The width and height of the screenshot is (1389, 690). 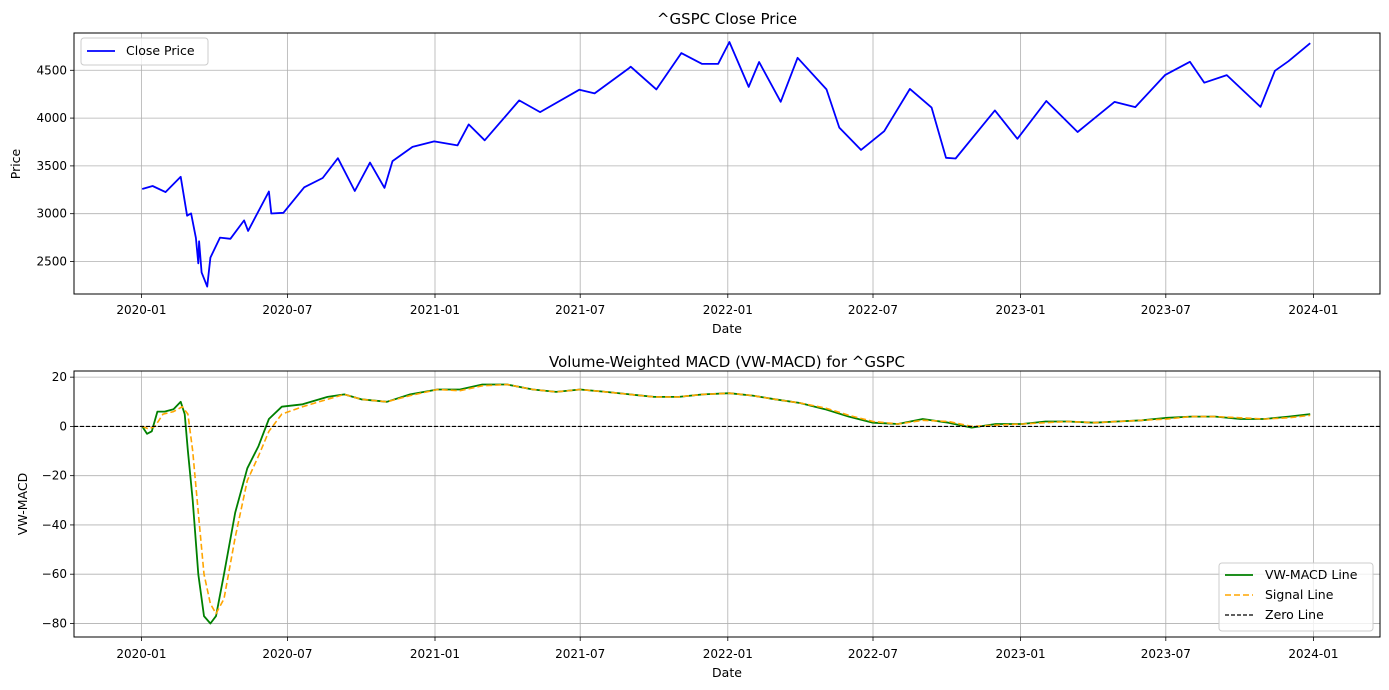 I want to click on vw-macd-y-axis-label: VW-MACD, so click(x=22, y=504).